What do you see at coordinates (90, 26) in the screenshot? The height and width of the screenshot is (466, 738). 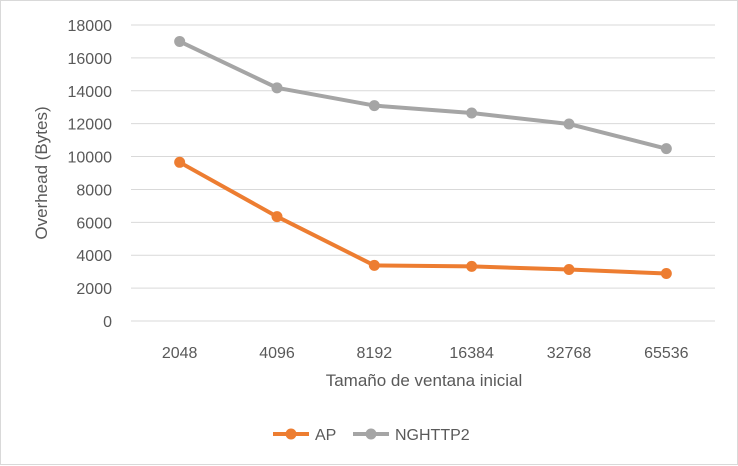 I see `y-tick-label: 18000` at bounding box center [90, 26].